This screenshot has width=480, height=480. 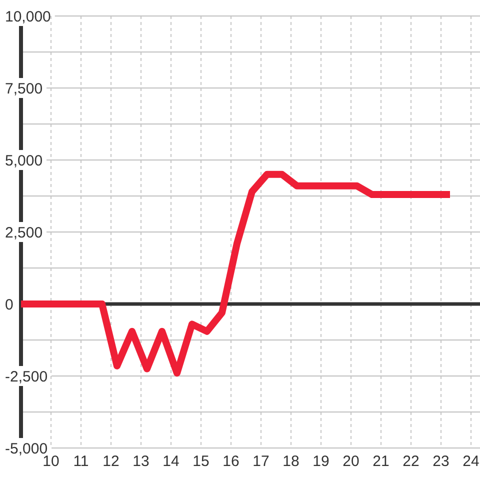 What do you see at coordinates (321, 461) in the screenshot?
I see `x-tick-label: 19` at bounding box center [321, 461].